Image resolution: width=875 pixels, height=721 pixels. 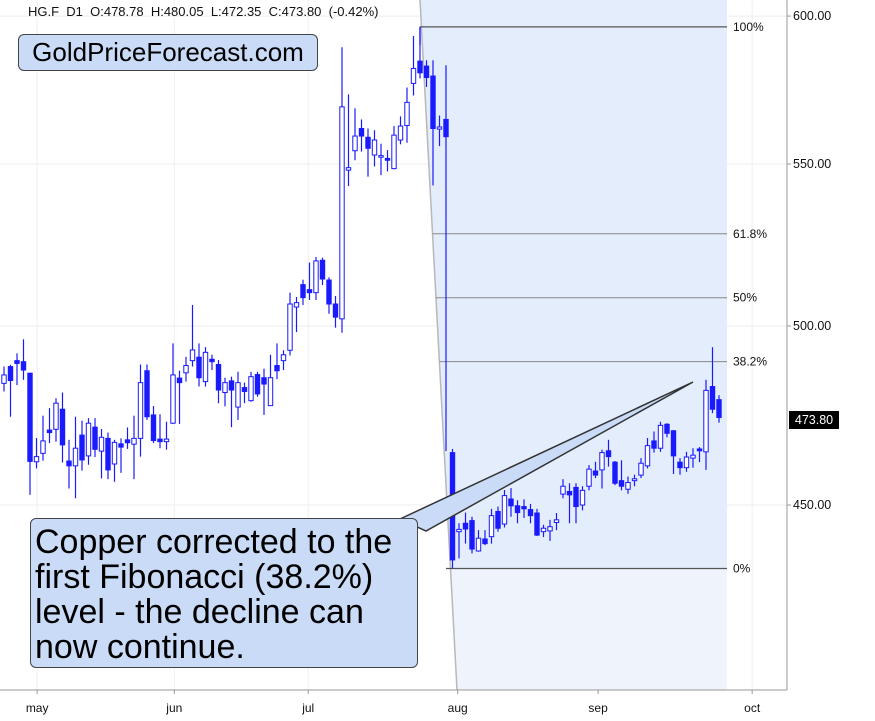 What do you see at coordinates (307, 708) in the screenshot?
I see `x-tick-label: jul` at bounding box center [307, 708].